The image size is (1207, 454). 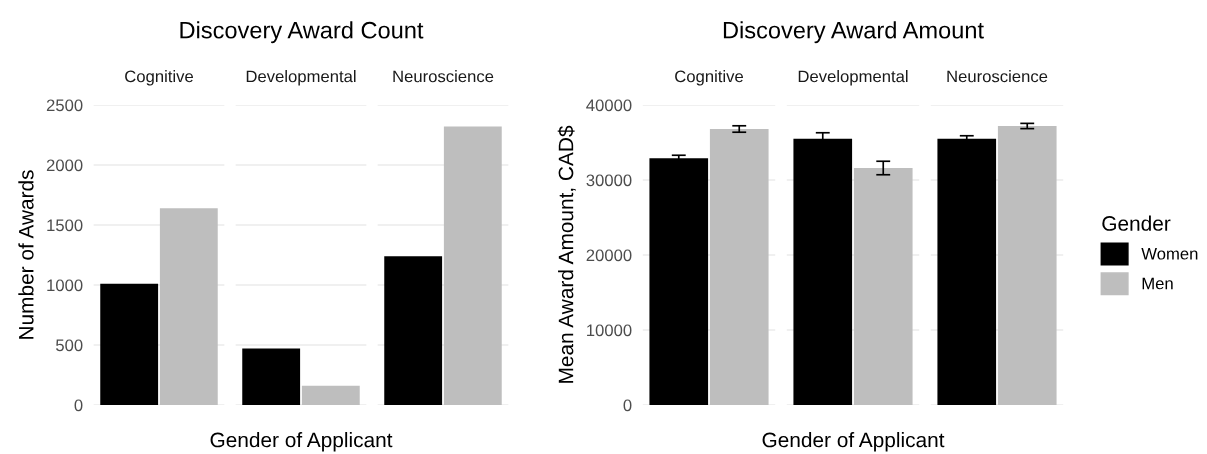 I want to click on y-tick-label: 40000, so click(x=609, y=105).